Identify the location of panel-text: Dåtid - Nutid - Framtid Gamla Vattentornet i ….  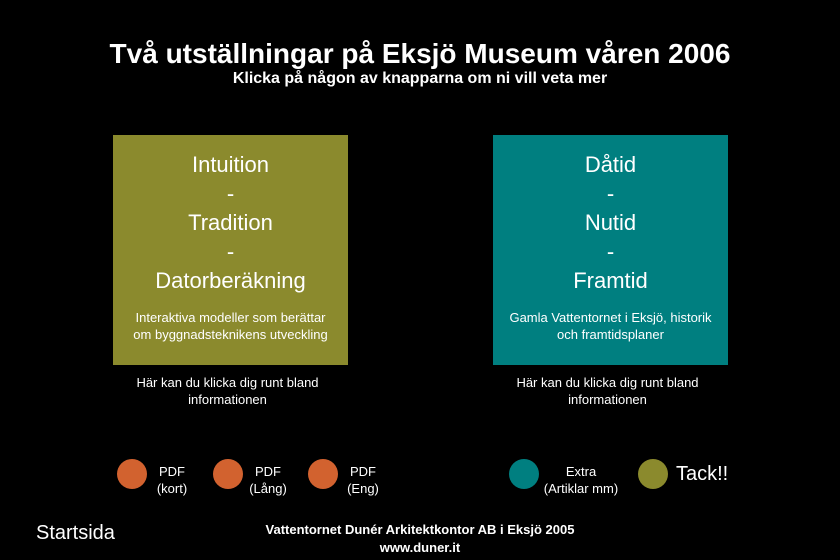
(610, 239).